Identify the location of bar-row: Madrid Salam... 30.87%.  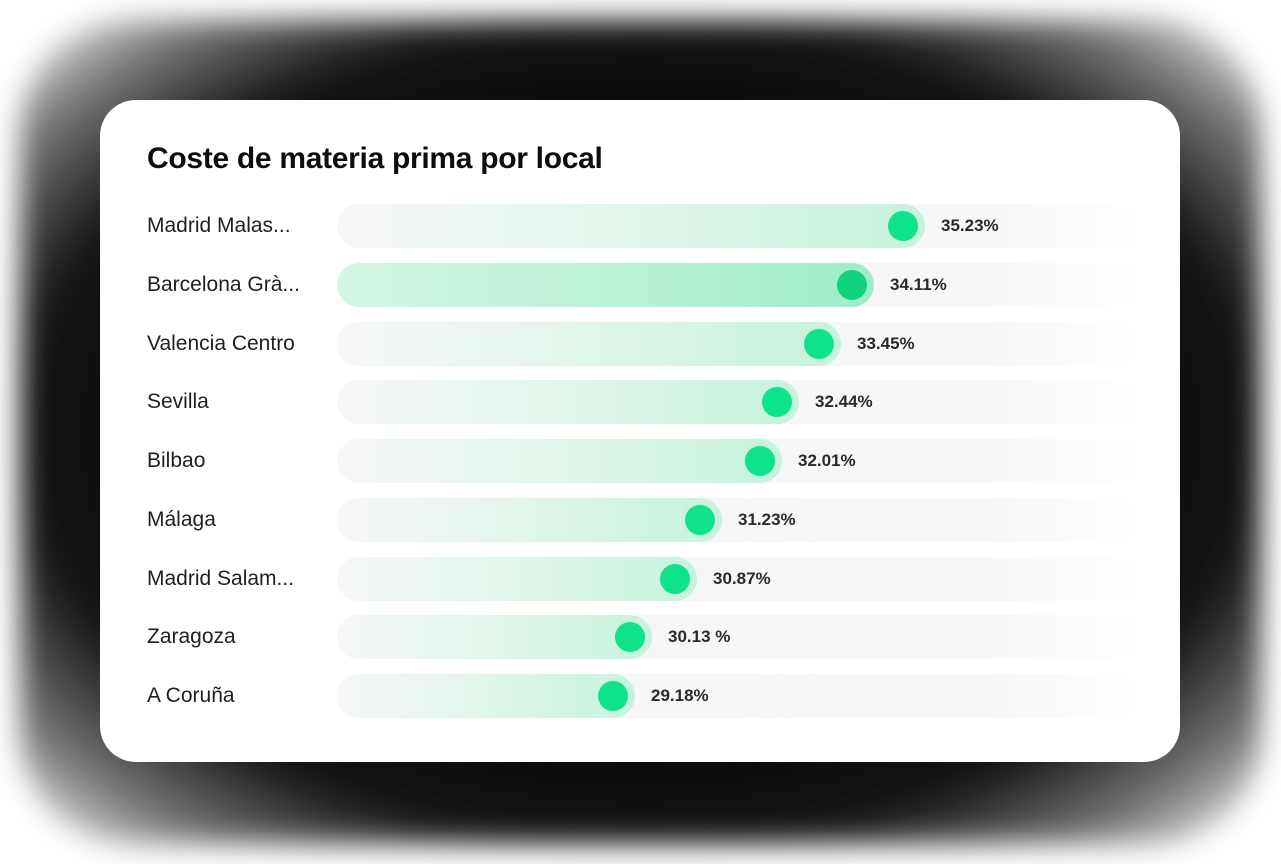
(640, 578).